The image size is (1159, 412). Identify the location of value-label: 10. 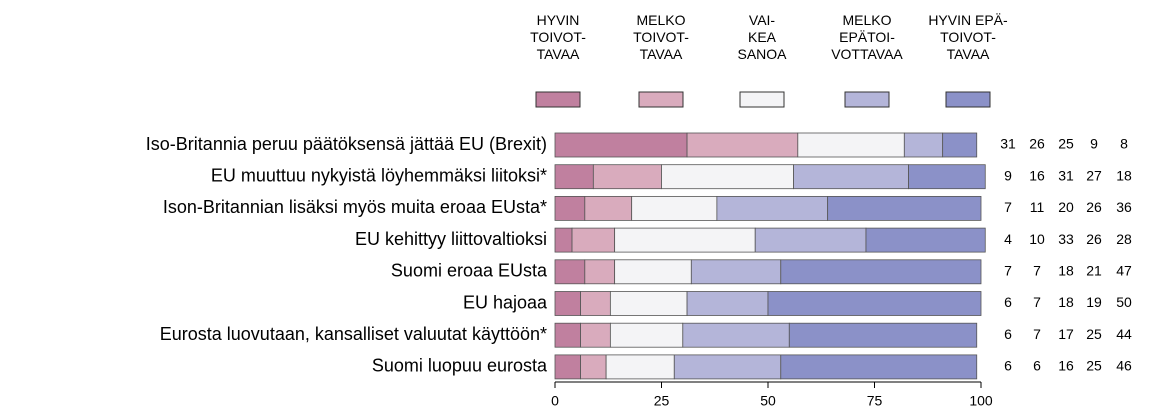
(1037, 239).